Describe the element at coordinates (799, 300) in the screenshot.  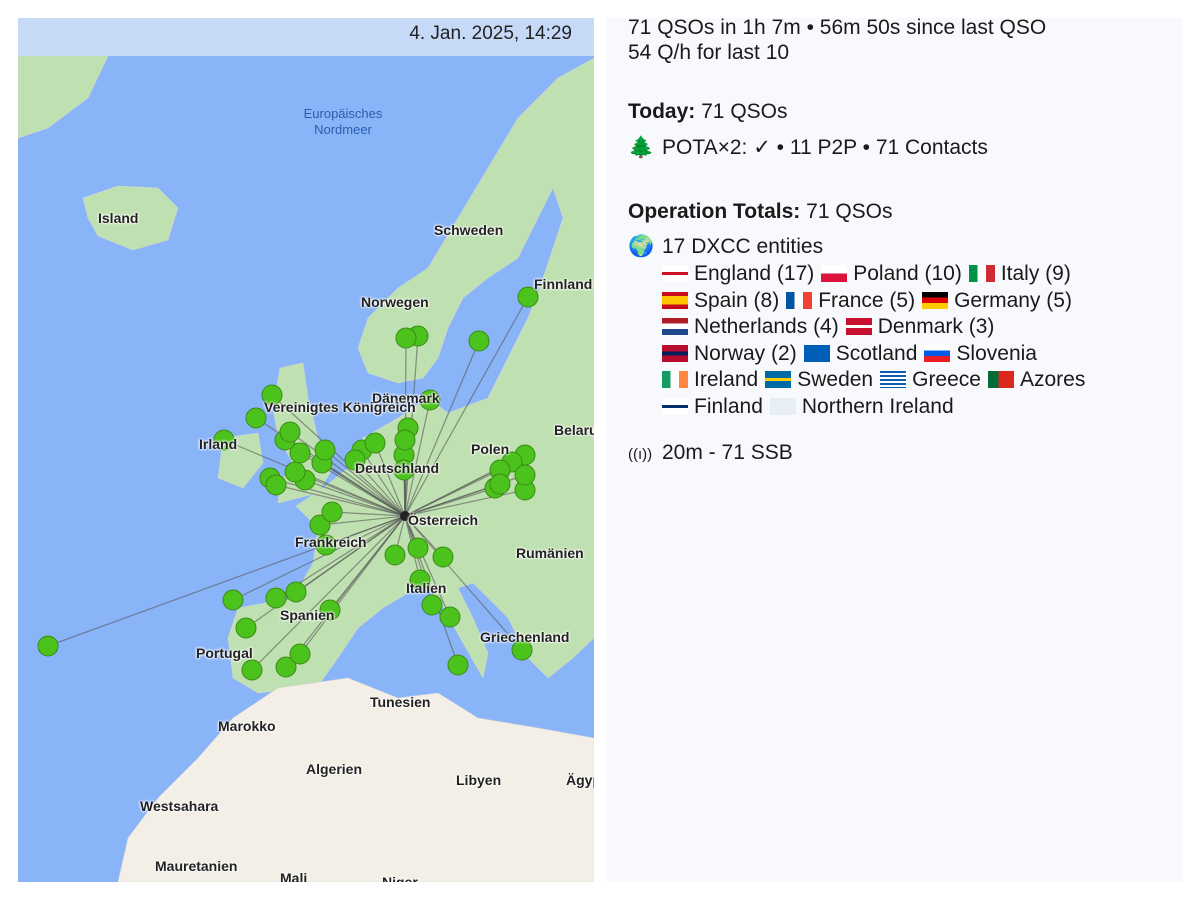
I see `france-flag-icon` at that location.